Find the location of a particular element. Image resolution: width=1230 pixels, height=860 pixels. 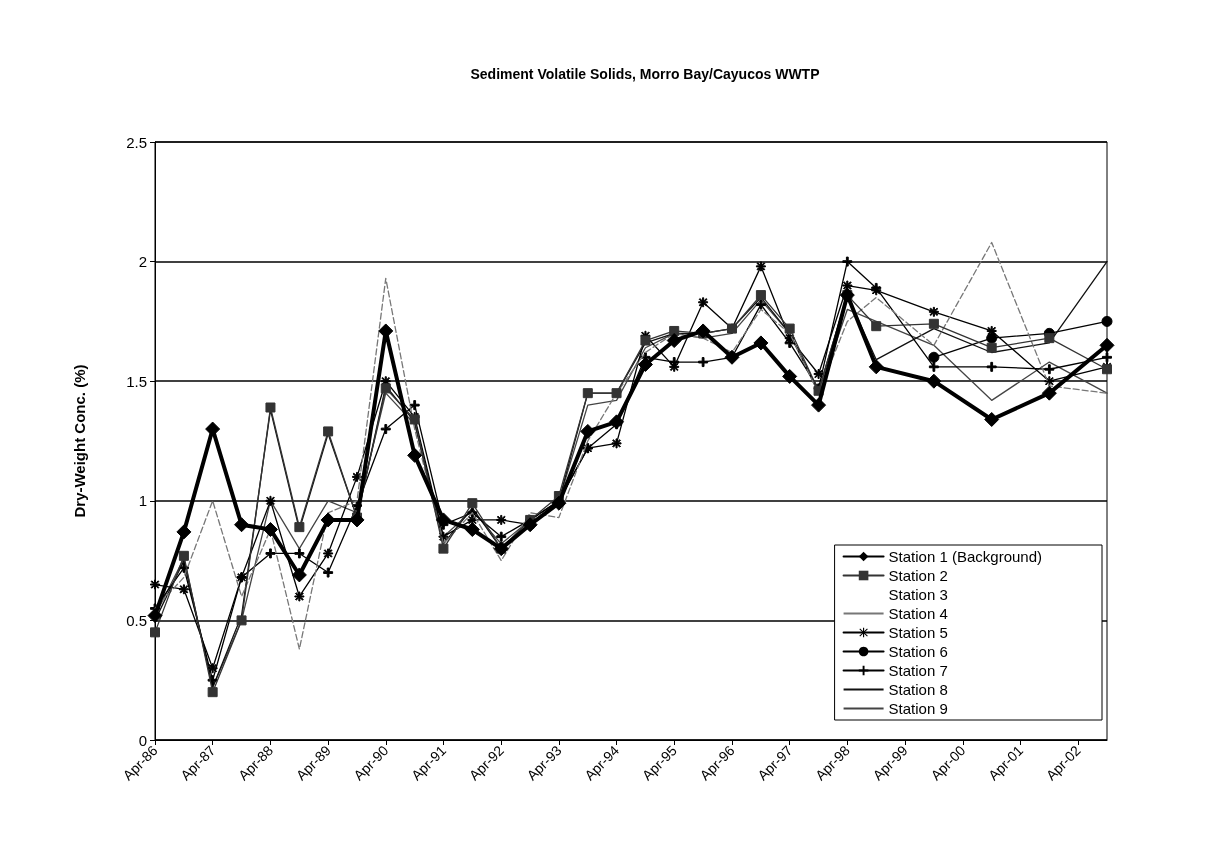

legend-label: Station 4 is located at coordinates (918, 613).